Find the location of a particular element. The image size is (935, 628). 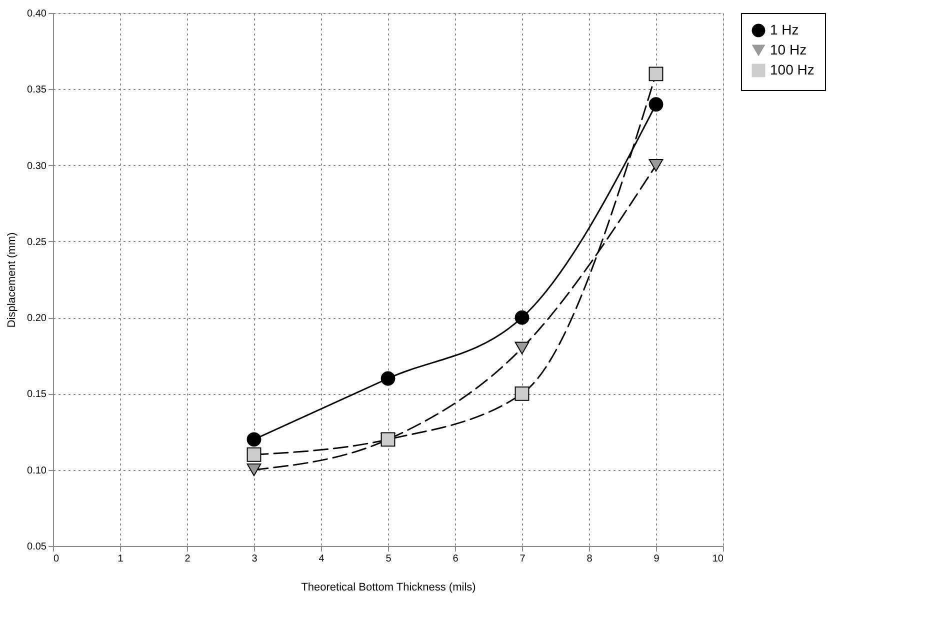

y-axis-title: Displacement (mm) is located at coordinates (12, 280).